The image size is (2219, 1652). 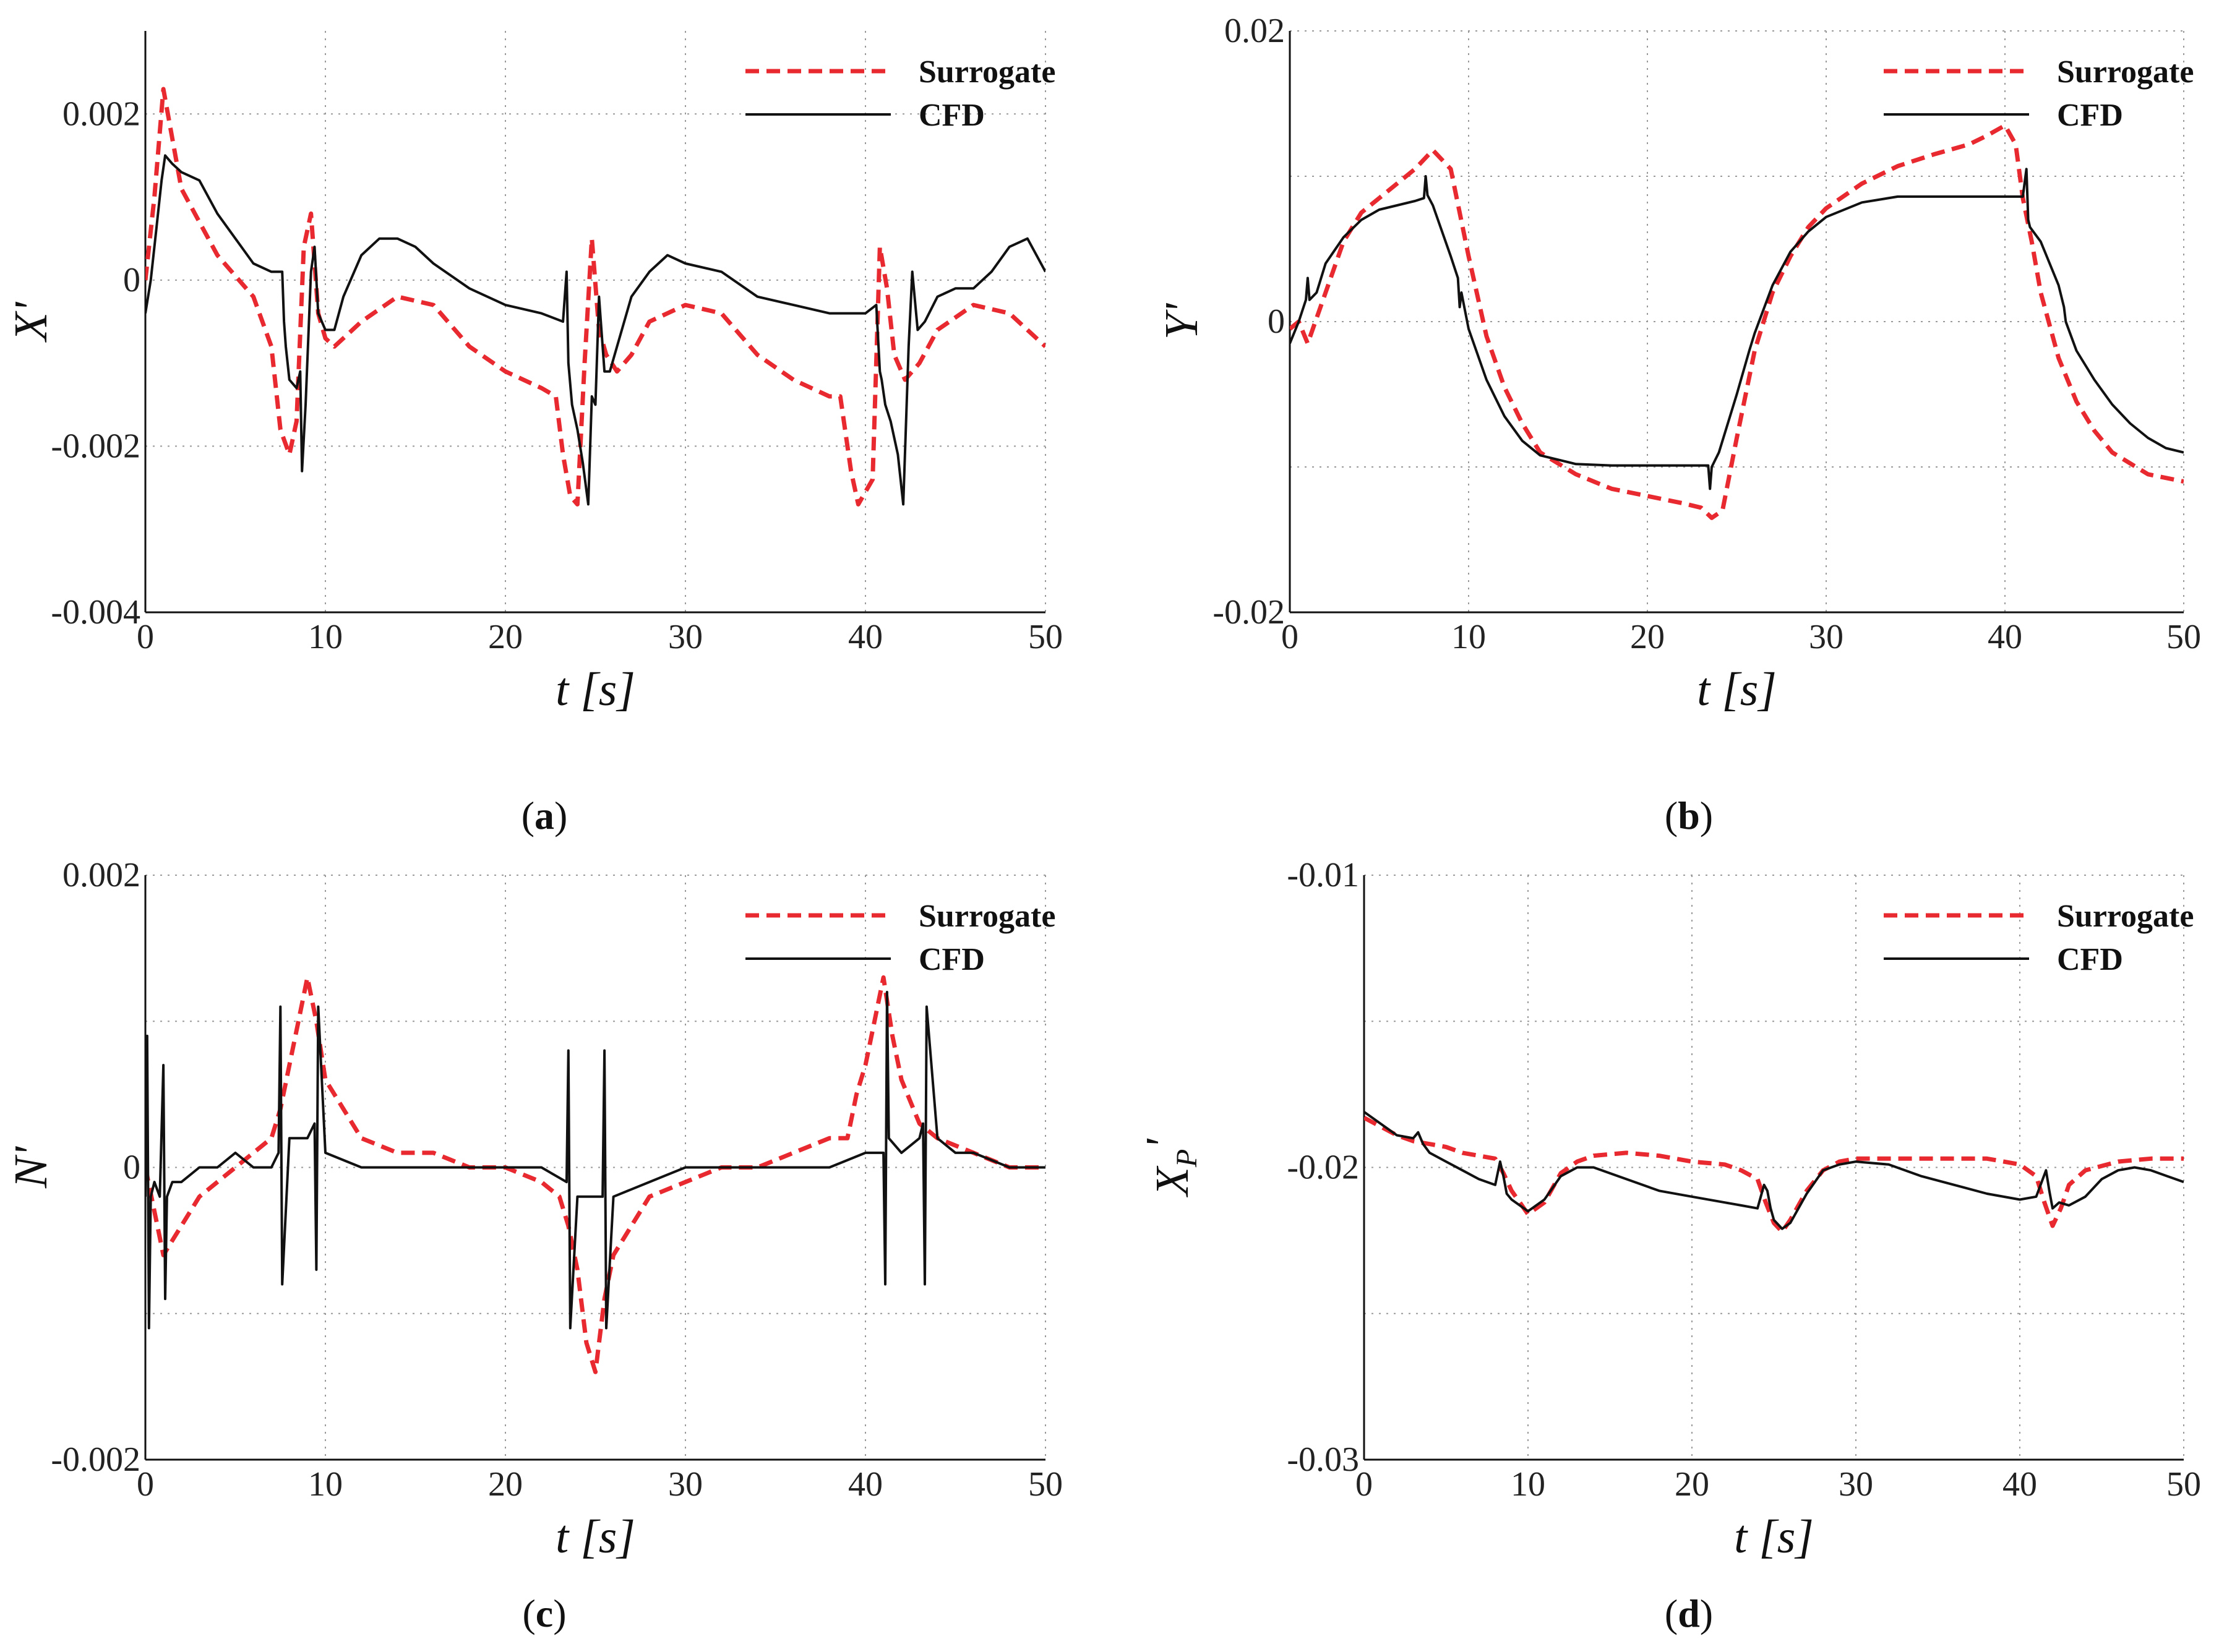 I want to click on panel-caption: (d), so click(x=1689, y=1613).